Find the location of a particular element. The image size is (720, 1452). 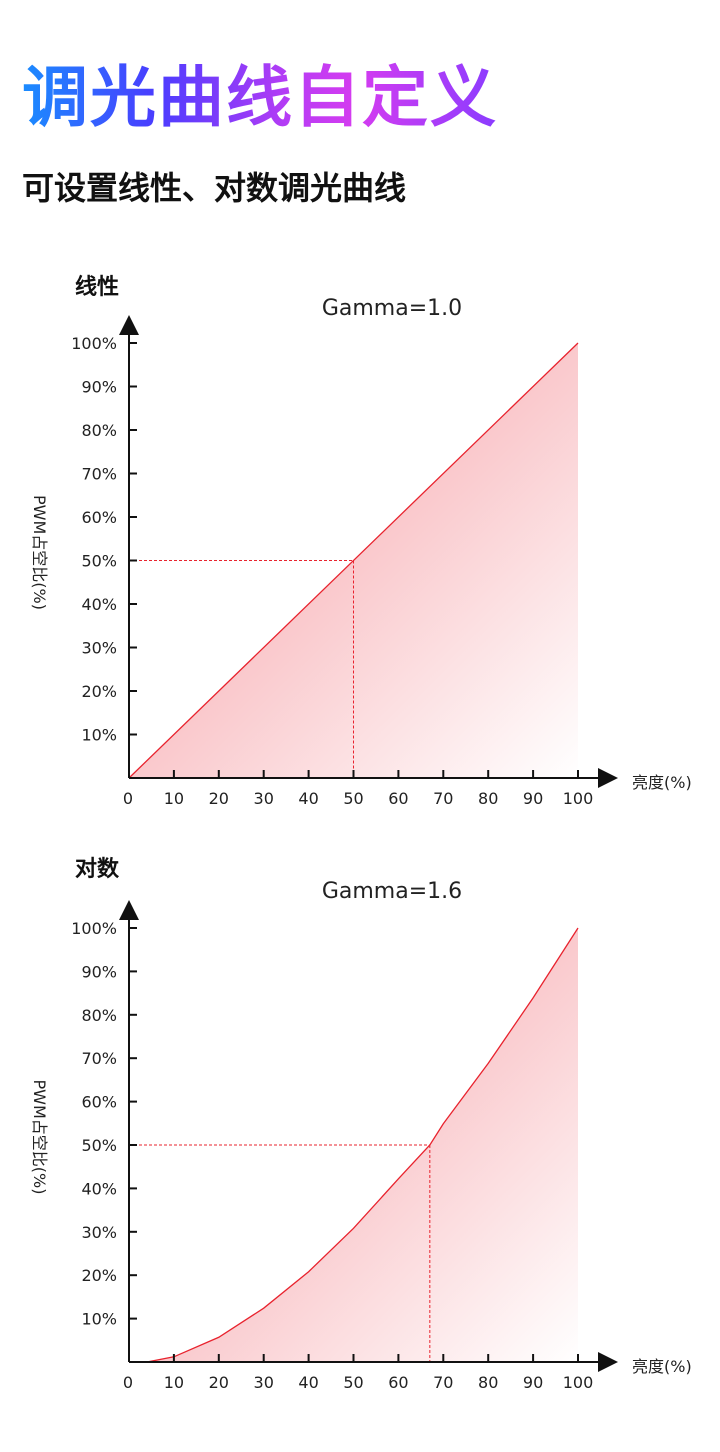

page-title: 调光曲线自定义 is located at coordinates (260, 97).